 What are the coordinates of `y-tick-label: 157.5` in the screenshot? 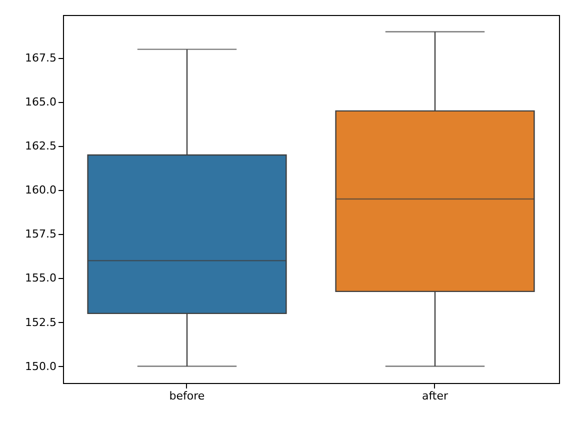 It's located at (40, 234).